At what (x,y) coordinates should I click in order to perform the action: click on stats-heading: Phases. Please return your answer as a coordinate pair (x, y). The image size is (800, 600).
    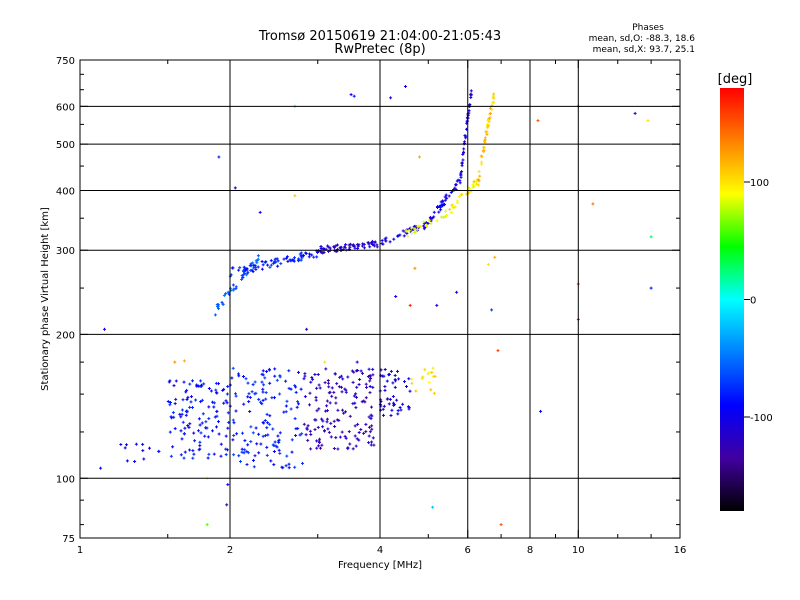
    Looking at the image, I should click on (648, 28).